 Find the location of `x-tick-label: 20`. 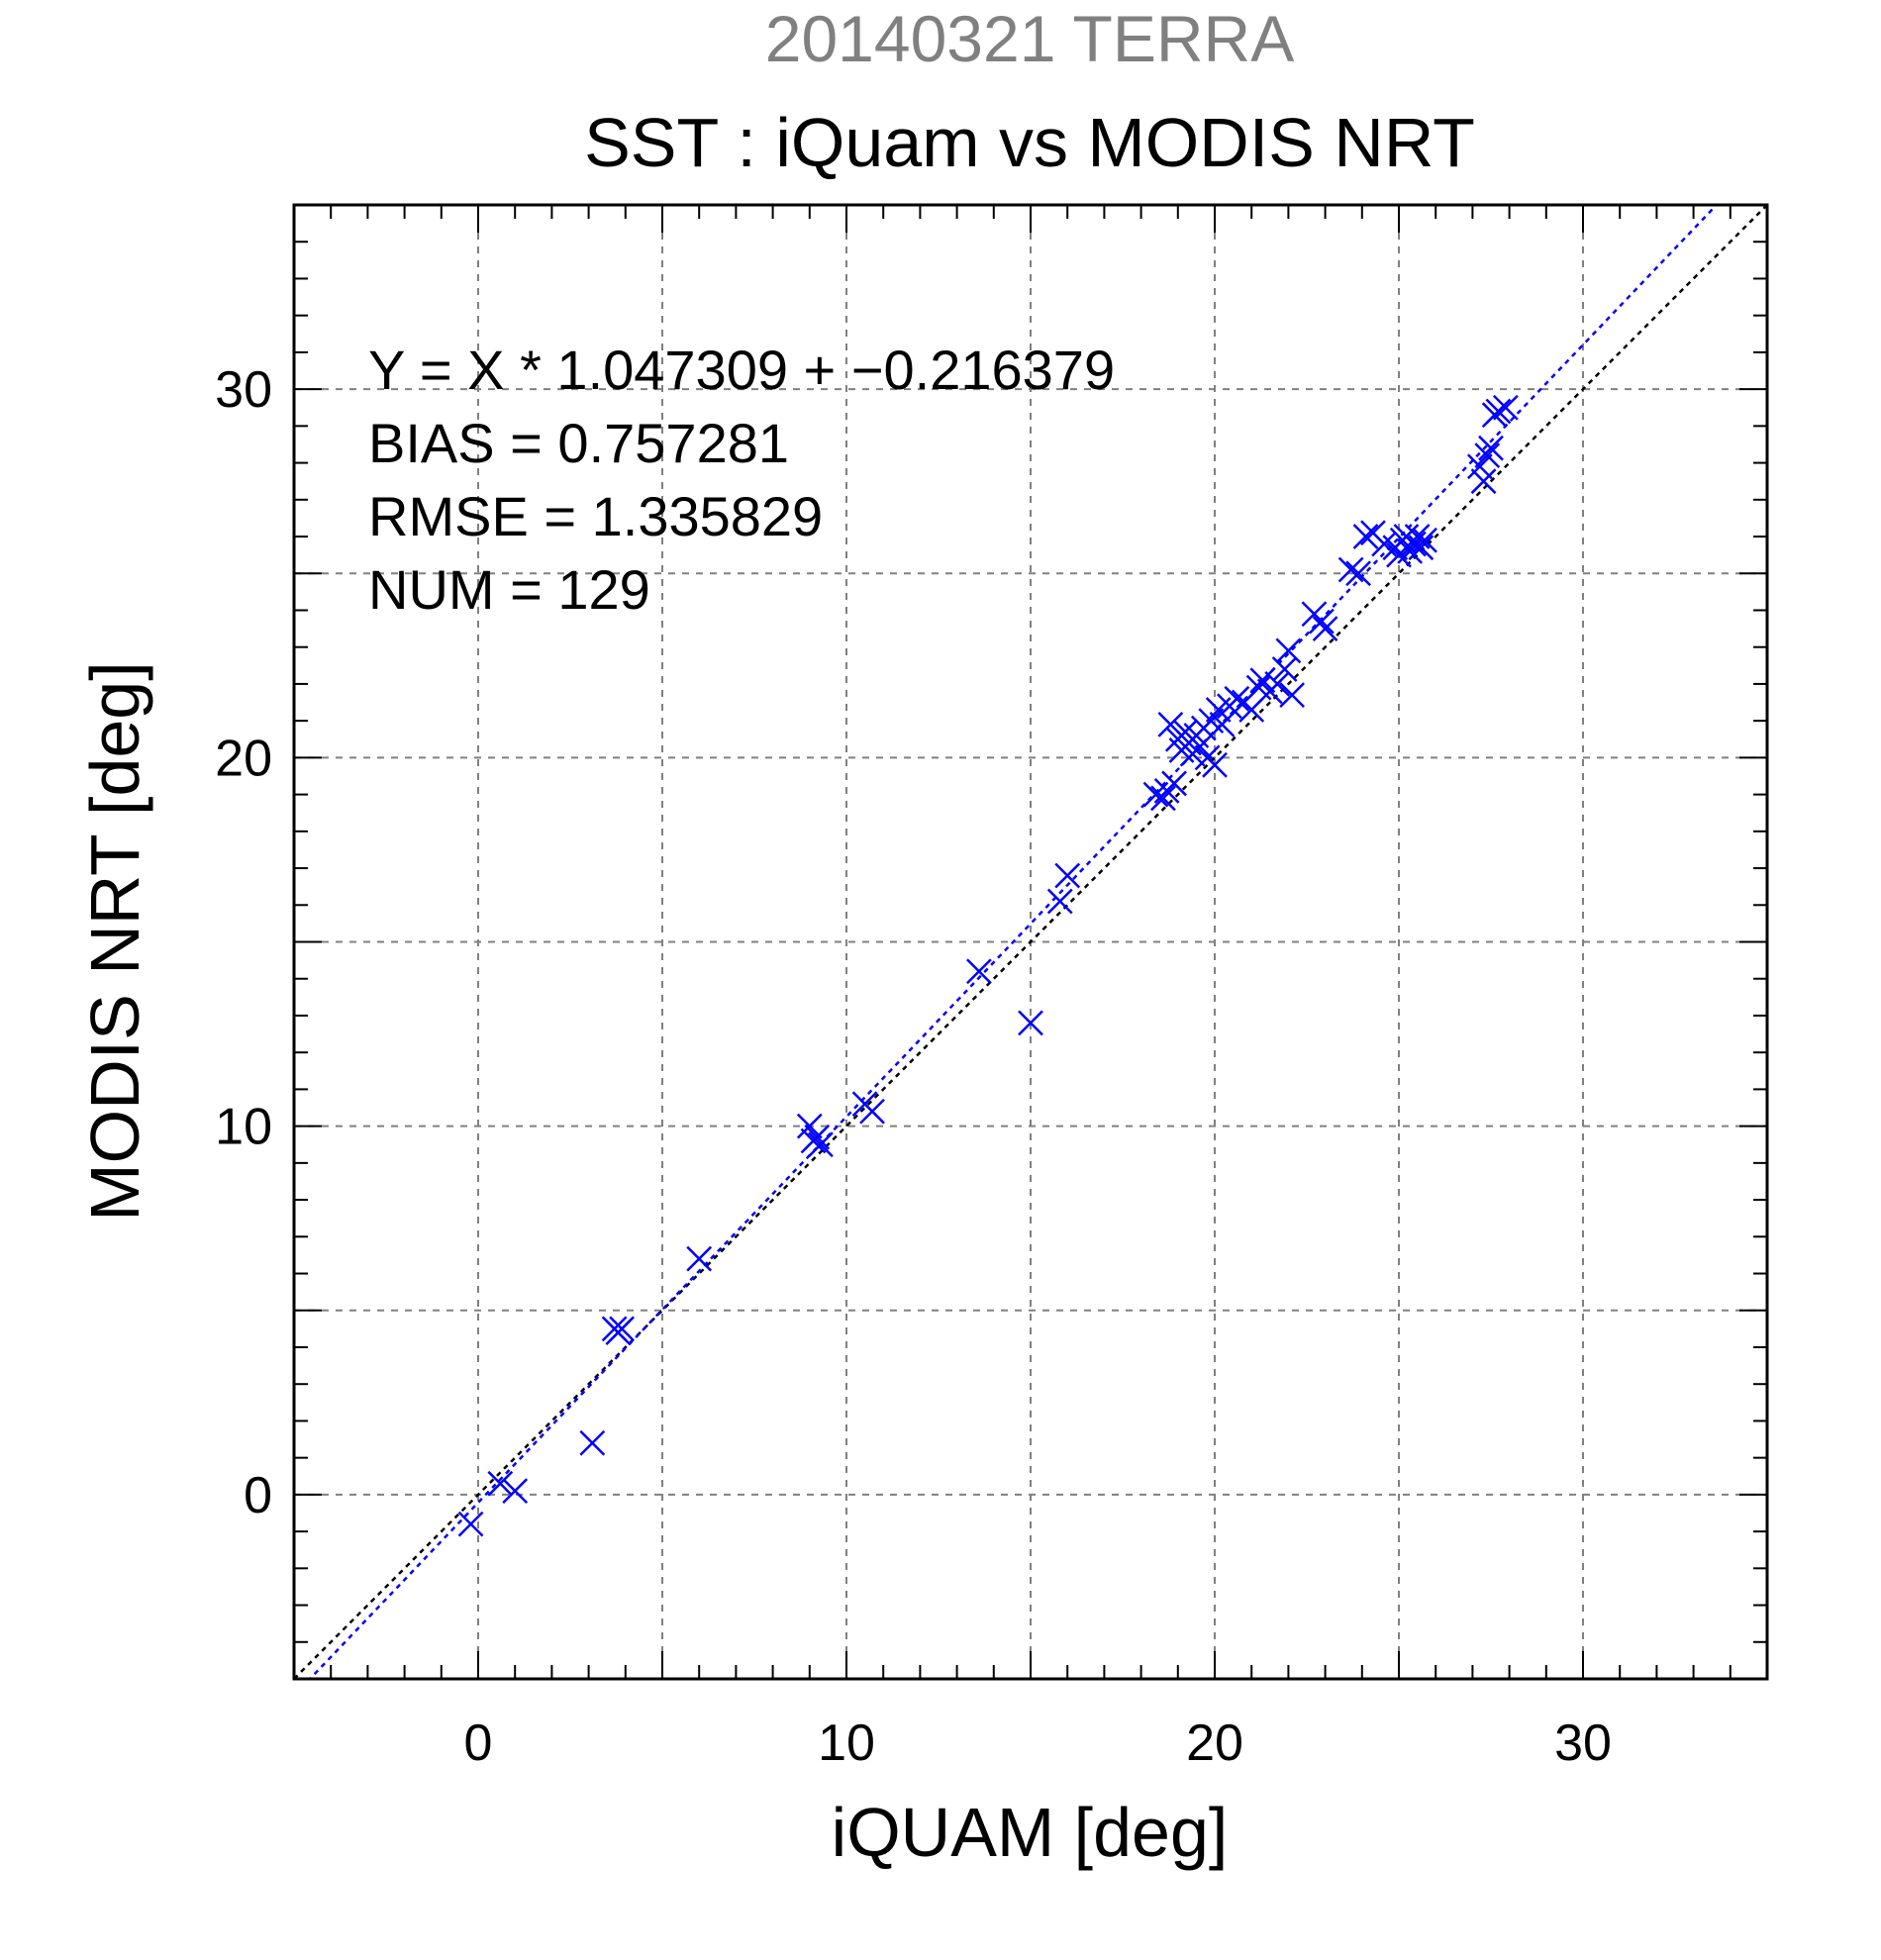

x-tick-label: 20 is located at coordinates (1215, 1743).